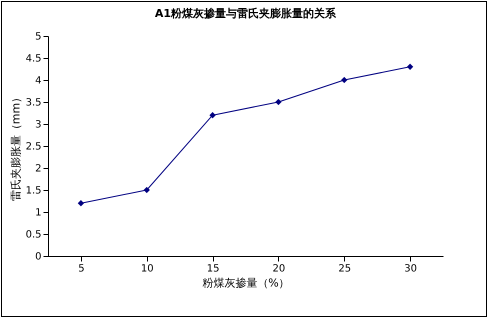 The image size is (490, 320). Describe the element at coordinates (38, 37) in the screenshot. I see `y-tick-label: 5` at that location.